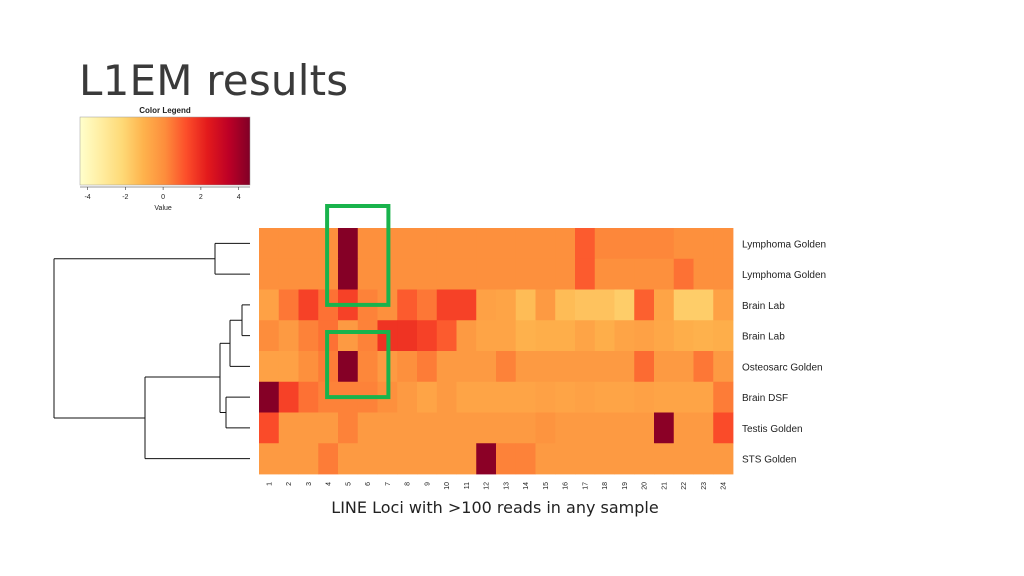  What do you see at coordinates (427, 484) in the screenshot?
I see `column-label: 9` at bounding box center [427, 484].